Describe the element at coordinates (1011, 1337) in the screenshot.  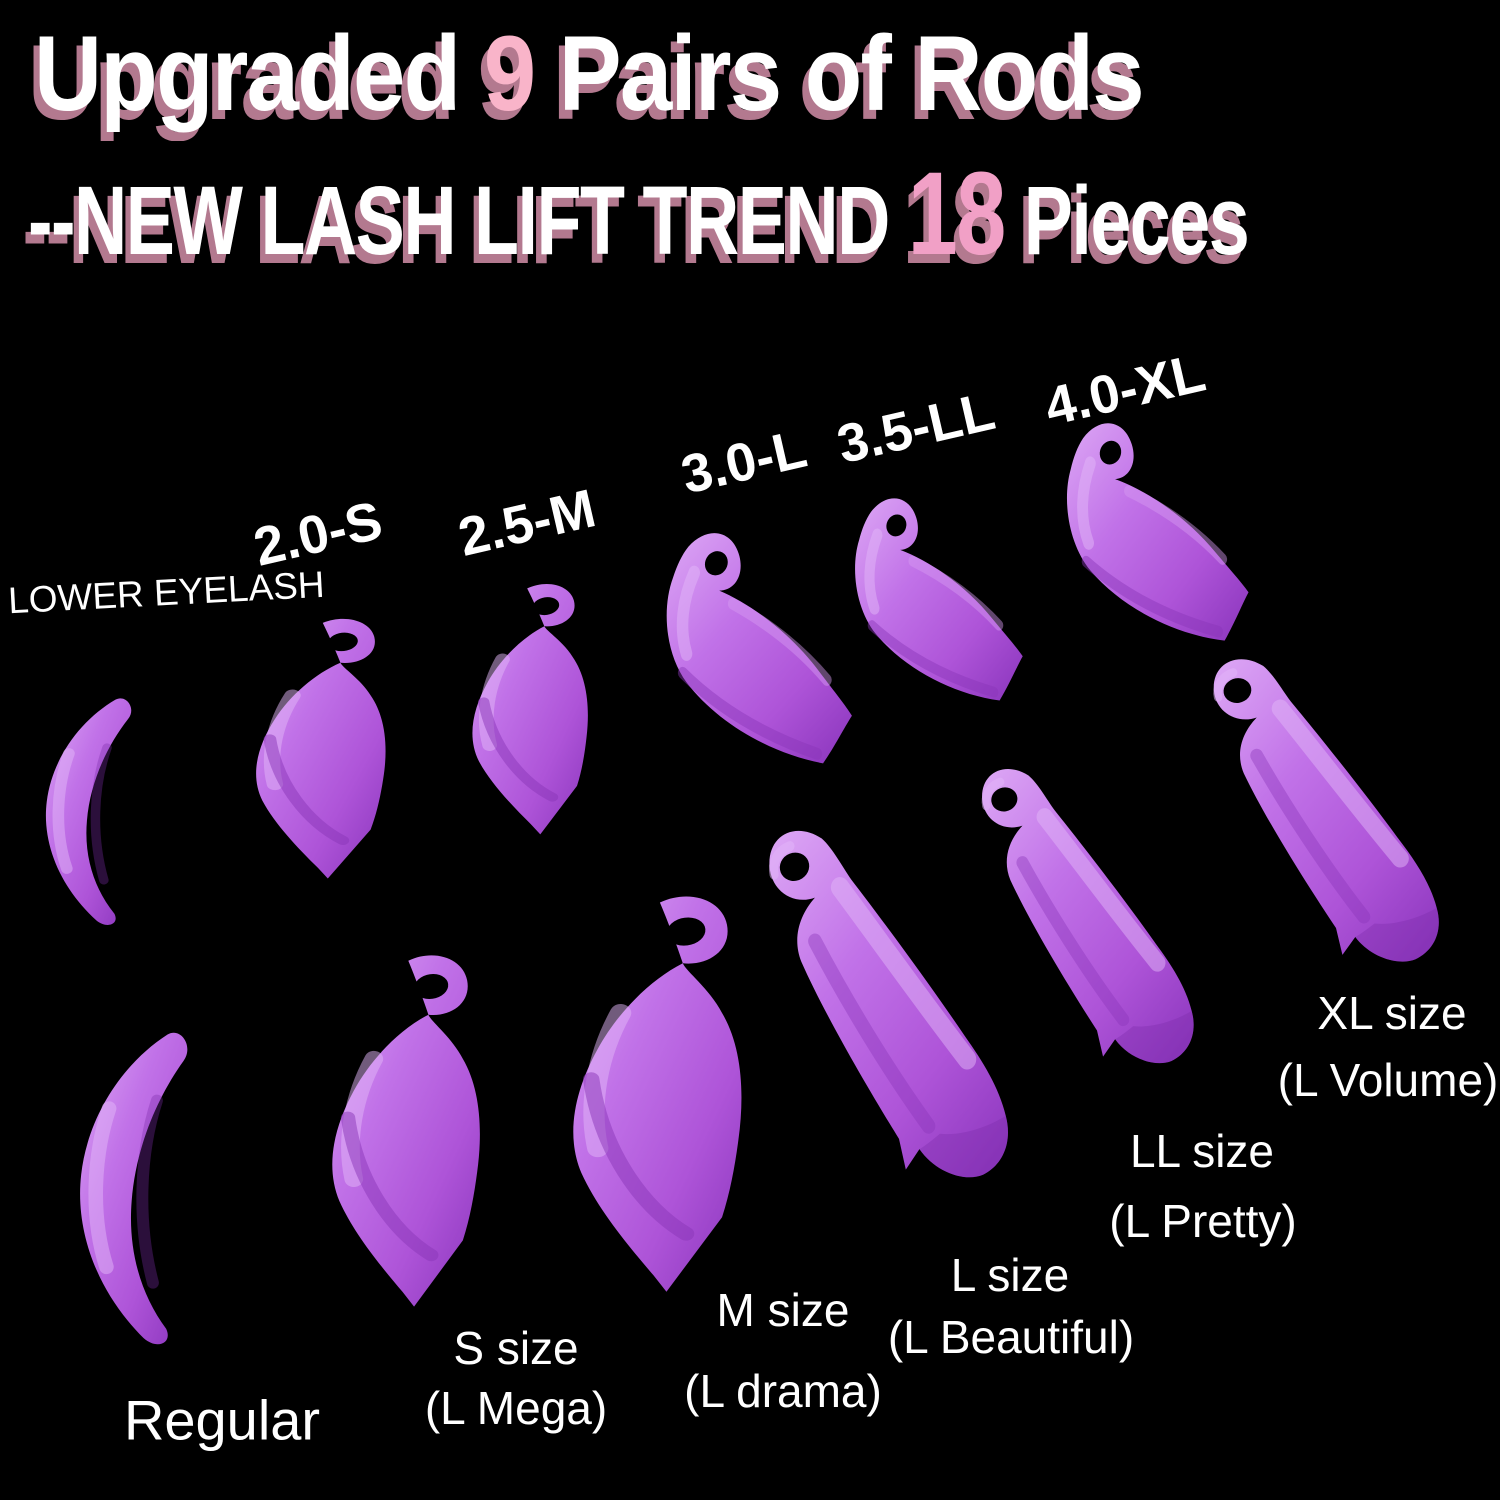
I see `pad-style-label-l: (L Beautiful)` at that location.